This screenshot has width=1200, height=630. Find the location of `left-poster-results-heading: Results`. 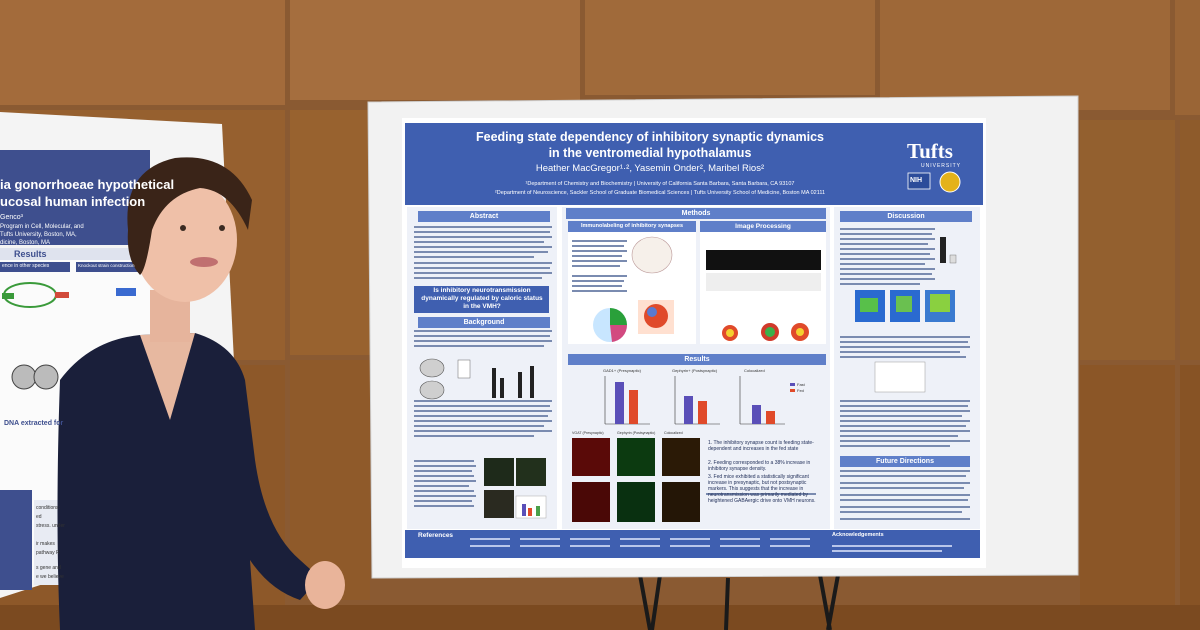

left-poster-results-heading: Results is located at coordinates (30, 254).